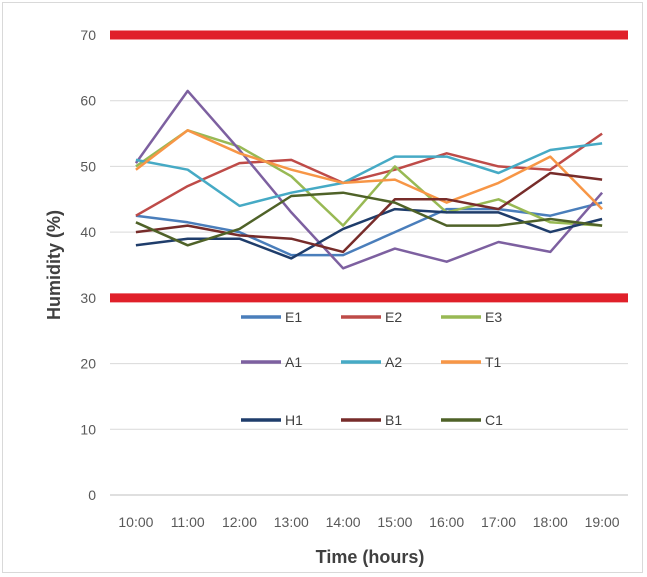  Describe the element at coordinates (393, 317) in the screenshot. I see `legend-label-e2: E2` at that location.